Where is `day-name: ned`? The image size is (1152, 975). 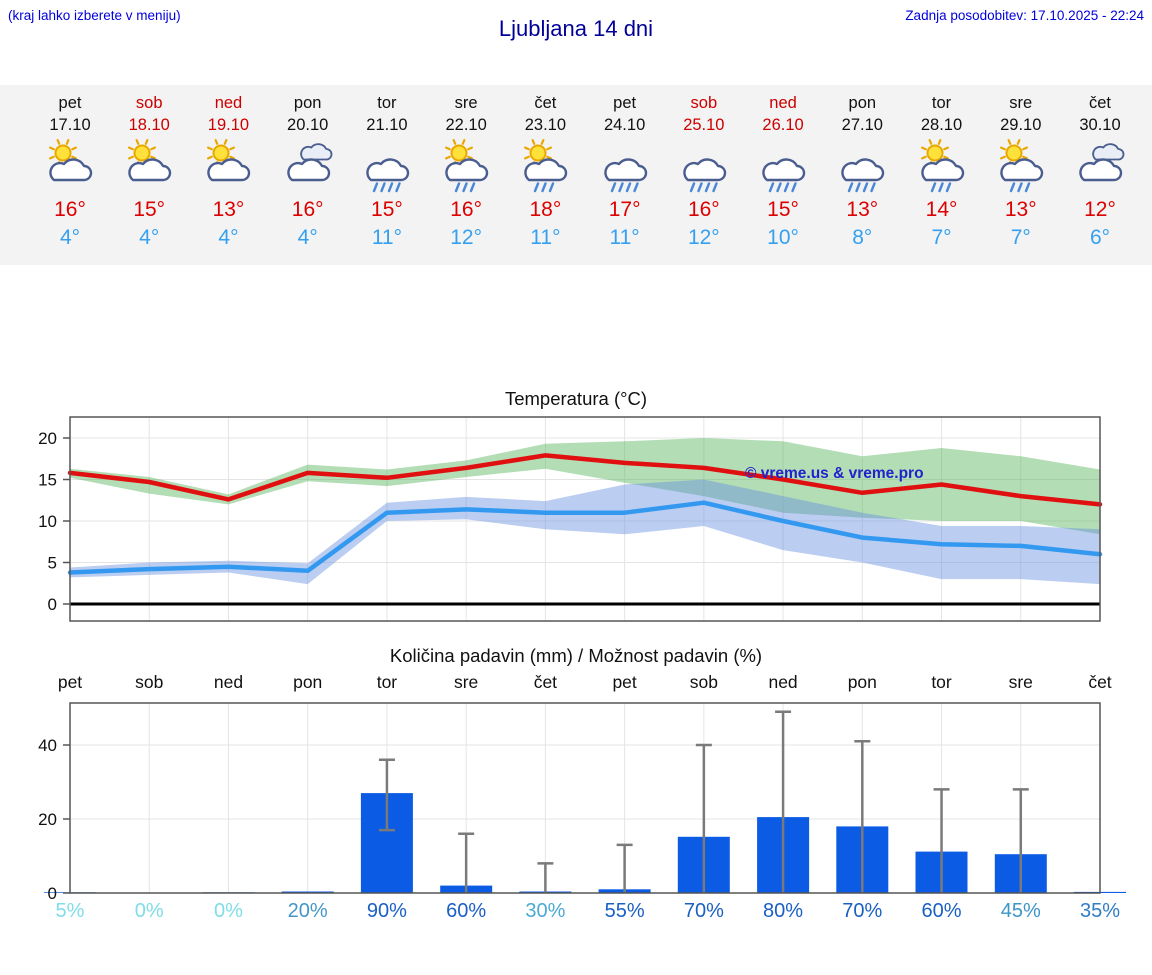 day-name: ned is located at coordinates (228, 103).